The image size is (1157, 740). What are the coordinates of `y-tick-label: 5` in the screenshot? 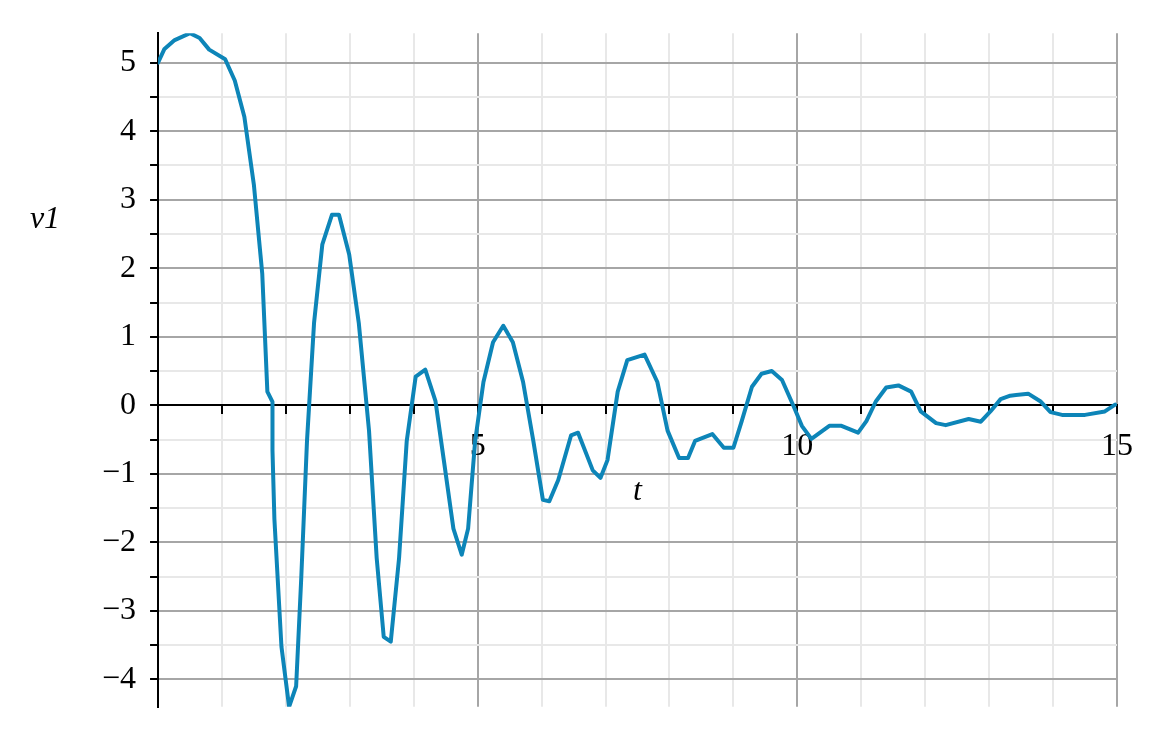 It's located at (128, 60).